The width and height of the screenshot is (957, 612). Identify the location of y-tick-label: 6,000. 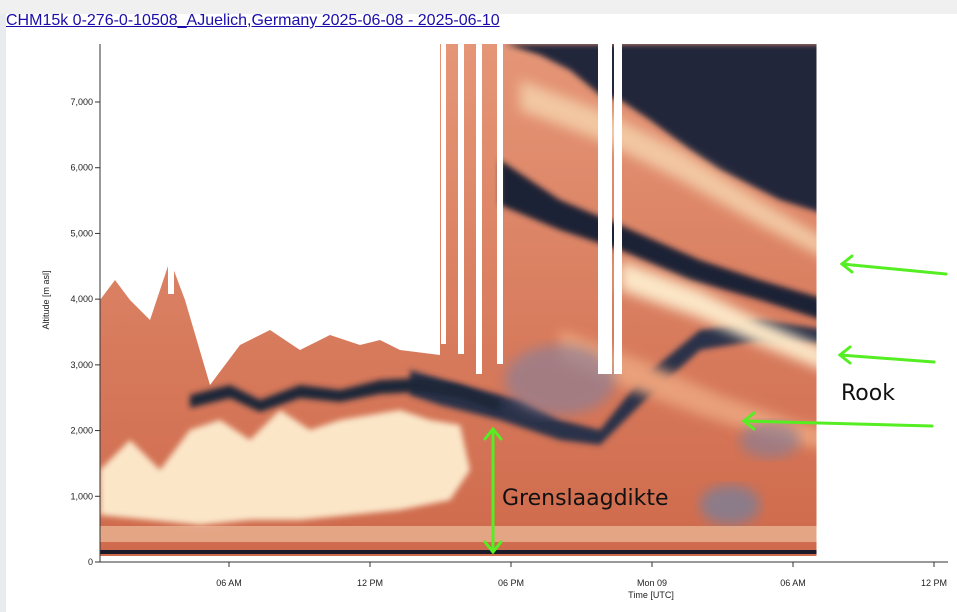
(81, 168).